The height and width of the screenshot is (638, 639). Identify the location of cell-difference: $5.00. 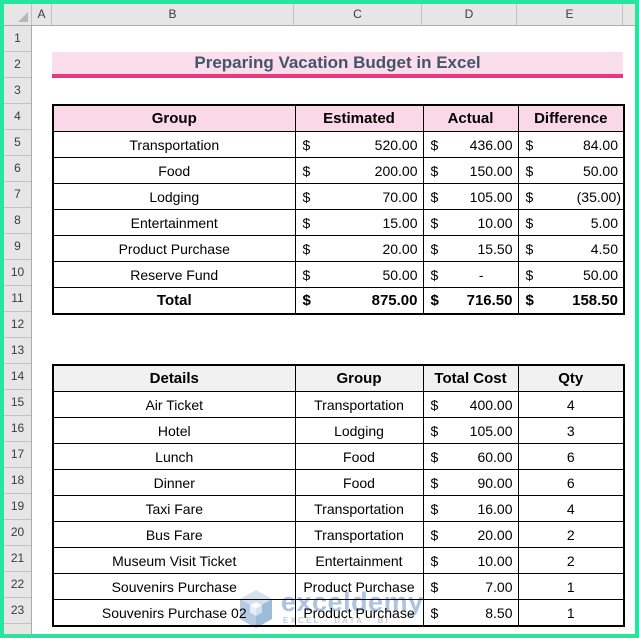
(571, 222).